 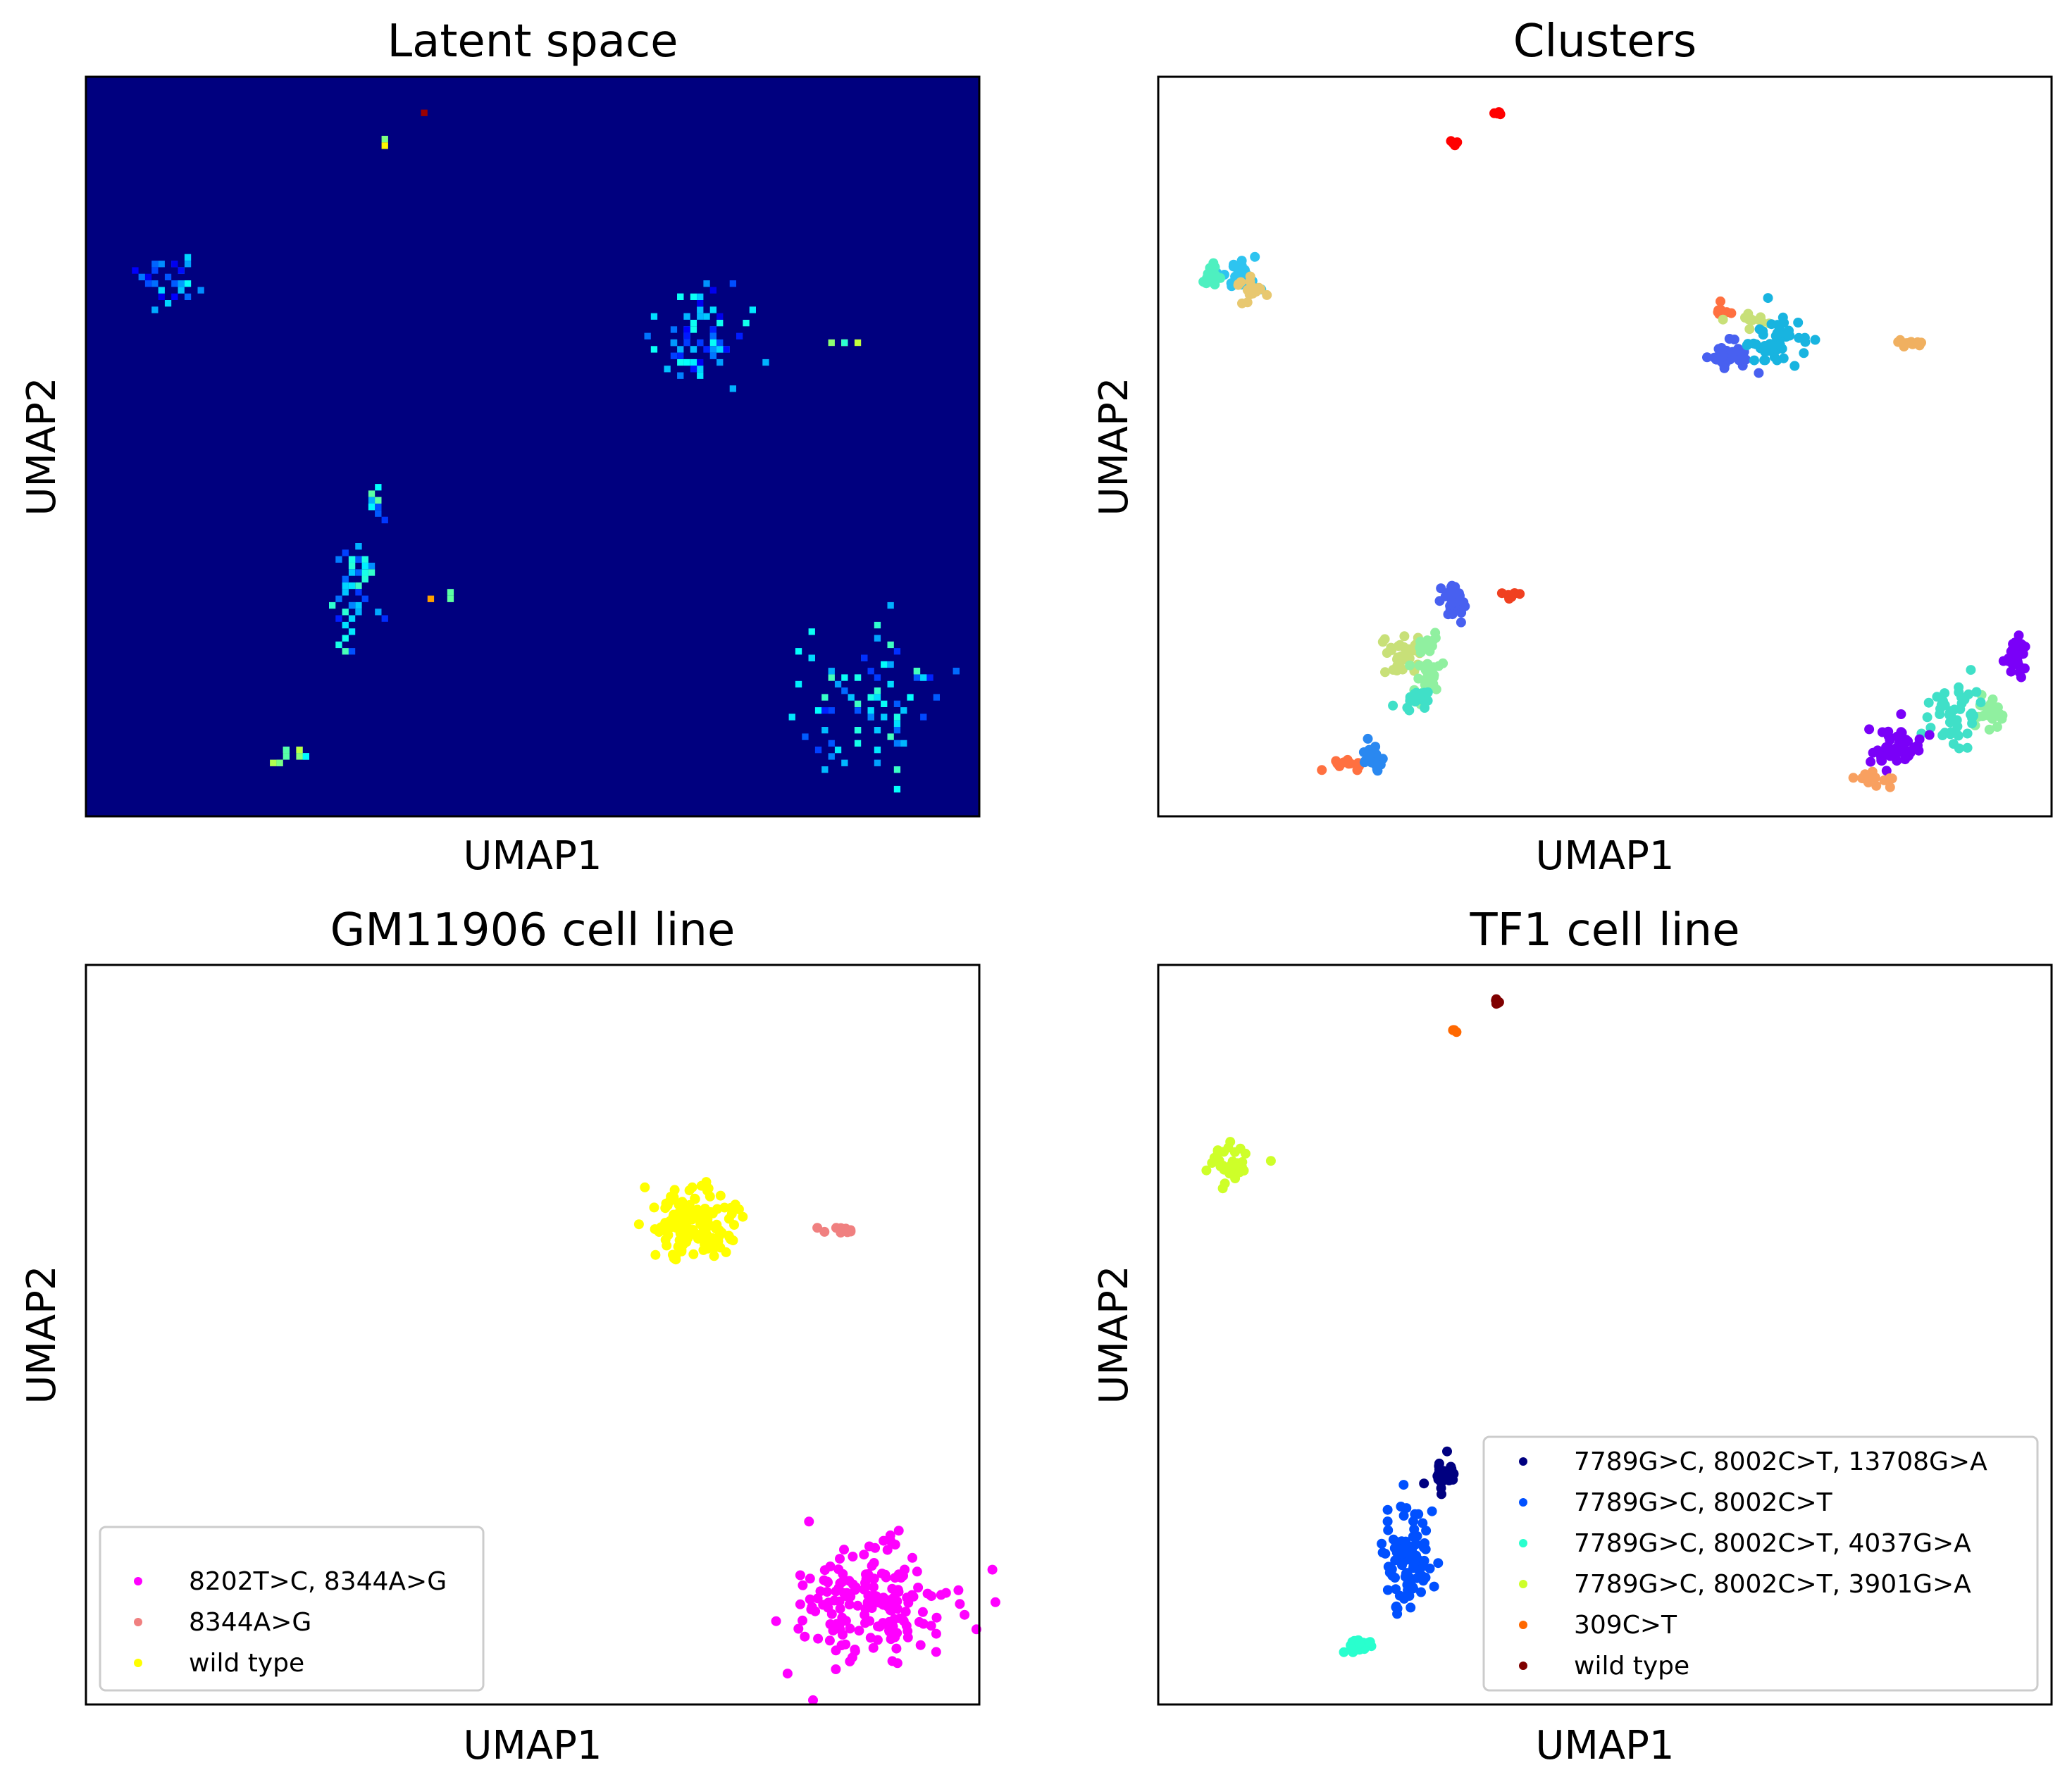 I want to click on legend-label-tf1-5: wild type, so click(x=1631, y=1666).